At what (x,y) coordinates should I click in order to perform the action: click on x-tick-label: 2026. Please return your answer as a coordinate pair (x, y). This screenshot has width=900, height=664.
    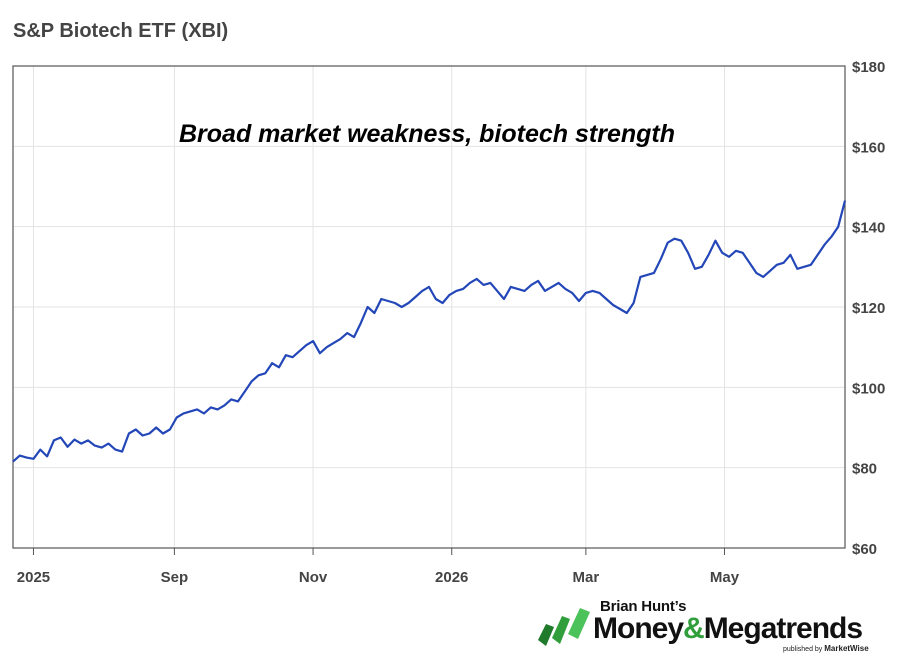
    Looking at the image, I should click on (451, 577).